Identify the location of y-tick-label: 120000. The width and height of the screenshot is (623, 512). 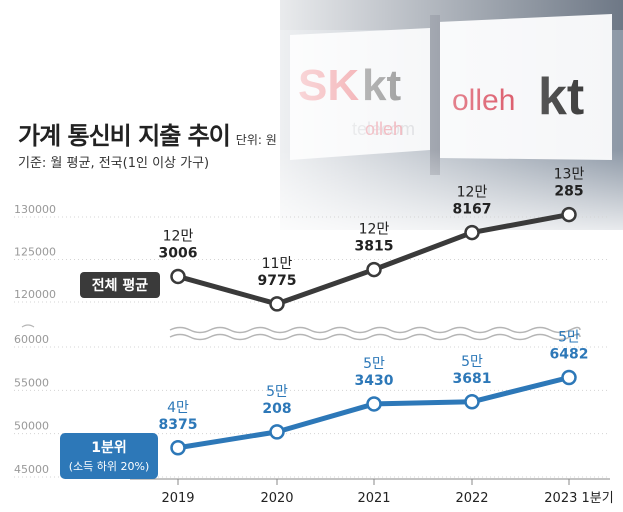
(35, 294).